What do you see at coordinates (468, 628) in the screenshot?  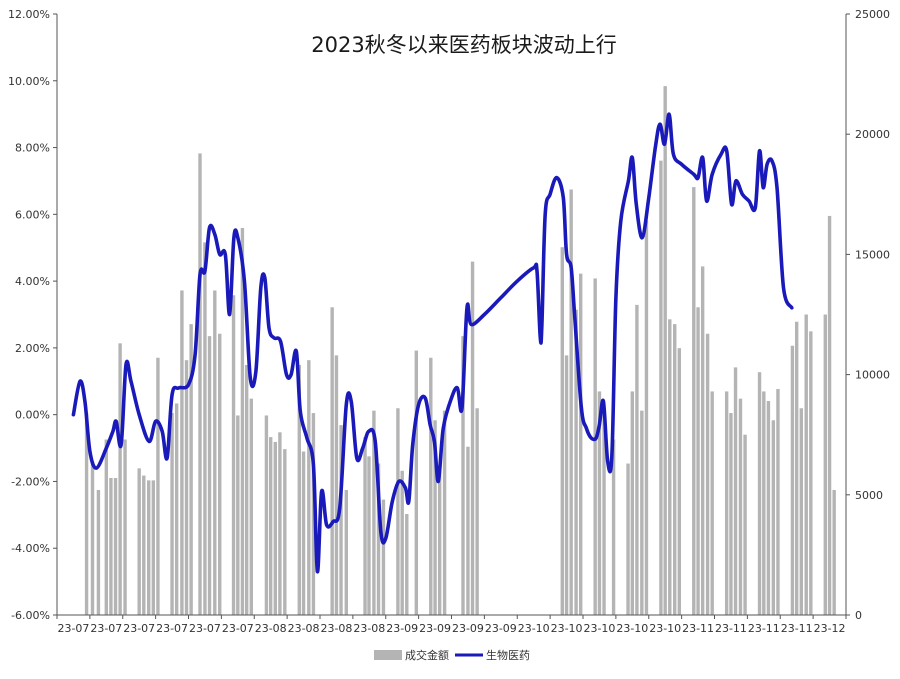 I see `x-tick-label-12: 23-09` at bounding box center [468, 628].